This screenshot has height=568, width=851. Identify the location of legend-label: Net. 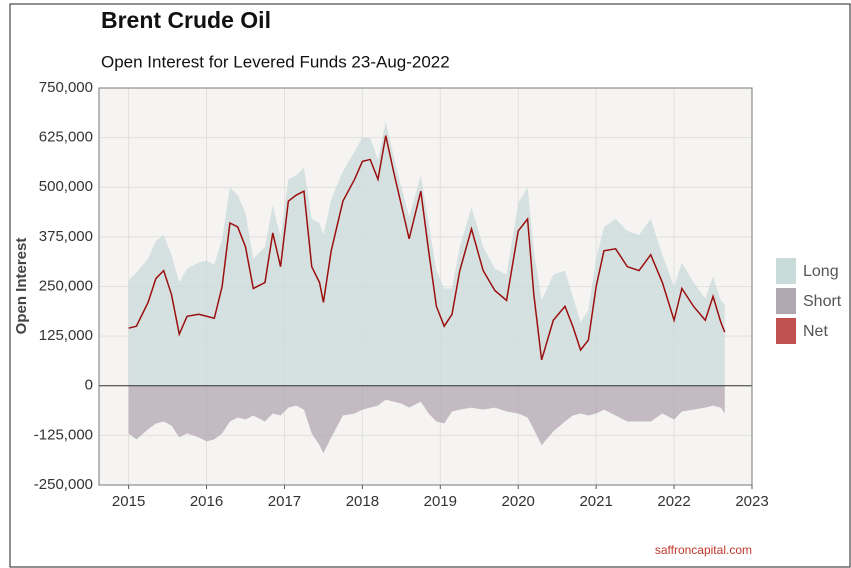
(815, 331).